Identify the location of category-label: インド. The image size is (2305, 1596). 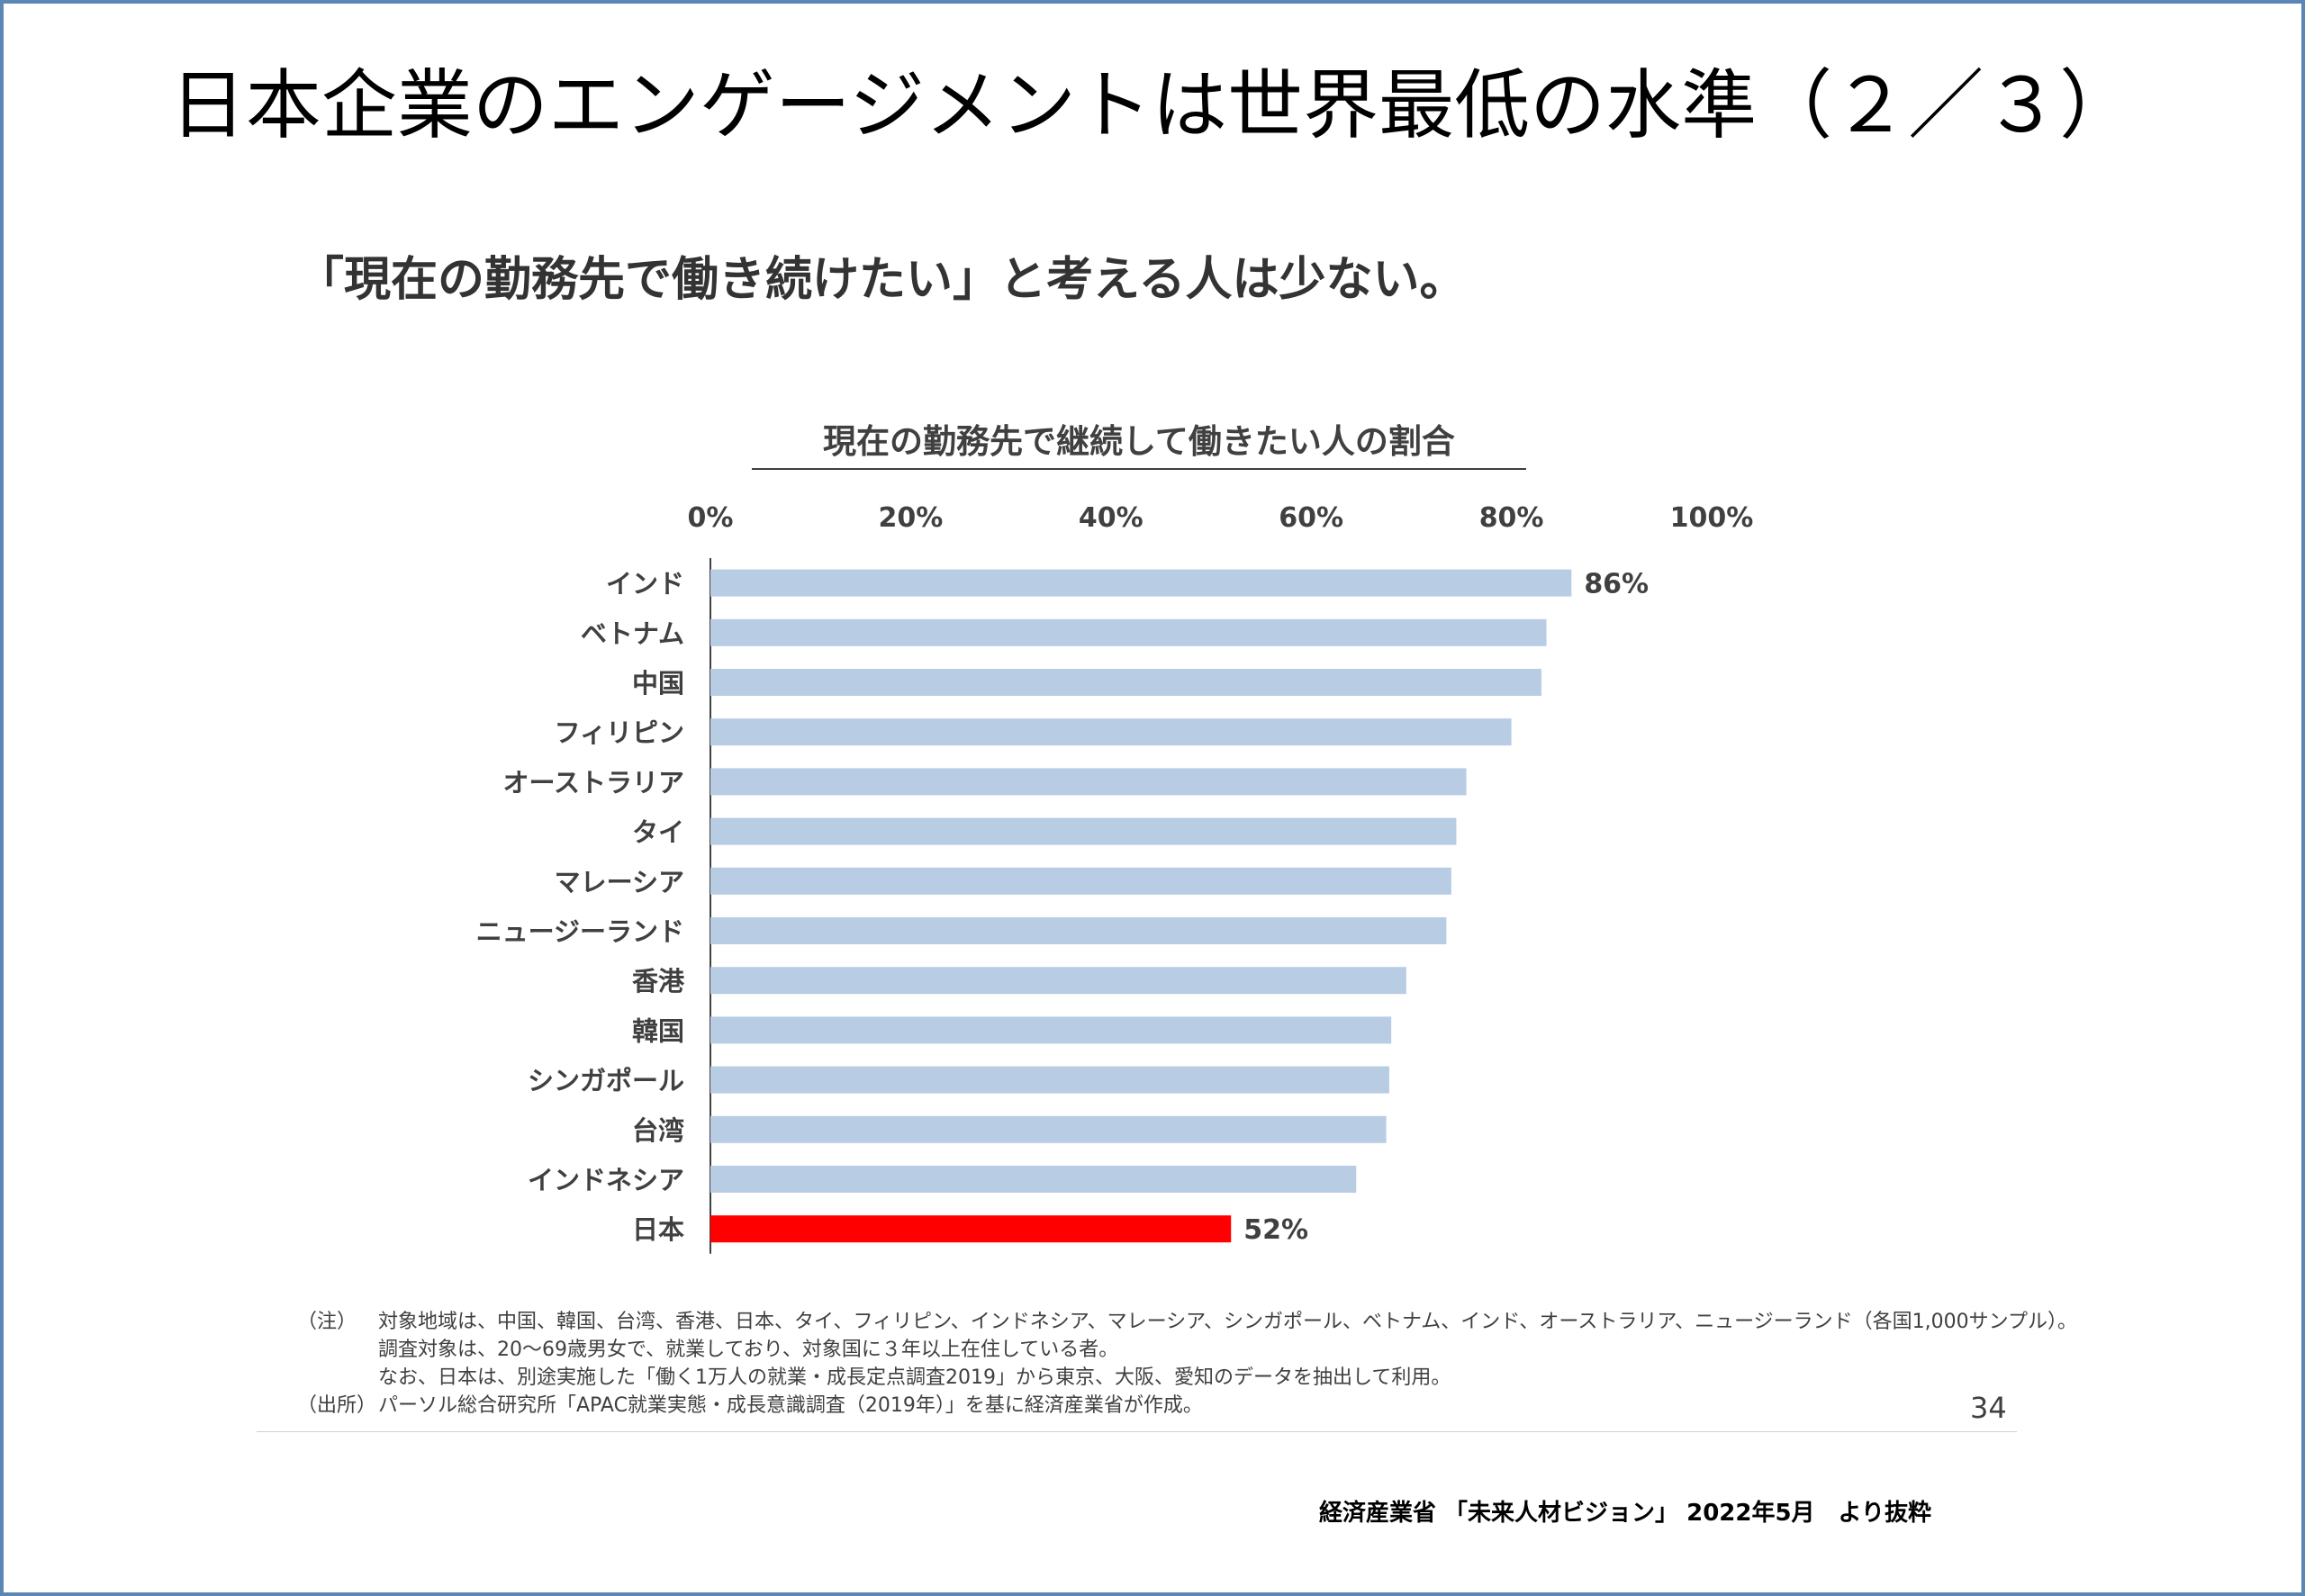
(645, 584).